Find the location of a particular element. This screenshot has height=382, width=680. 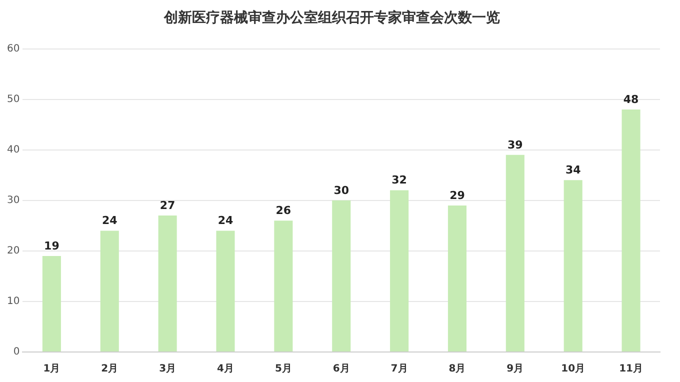

x-tick-label: 9月 is located at coordinates (515, 369).